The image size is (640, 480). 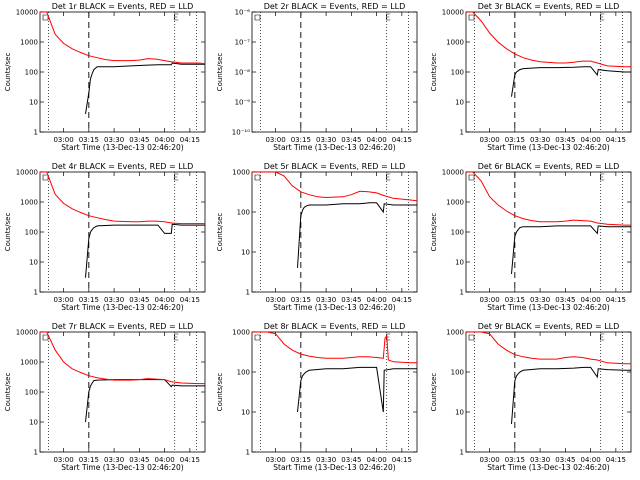 What do you see at coordinates (335, 6) in the screenshot?
I see `panel-title: Det 2r BLACK = Events, RED = LLD` at bounding box center [335, 6].